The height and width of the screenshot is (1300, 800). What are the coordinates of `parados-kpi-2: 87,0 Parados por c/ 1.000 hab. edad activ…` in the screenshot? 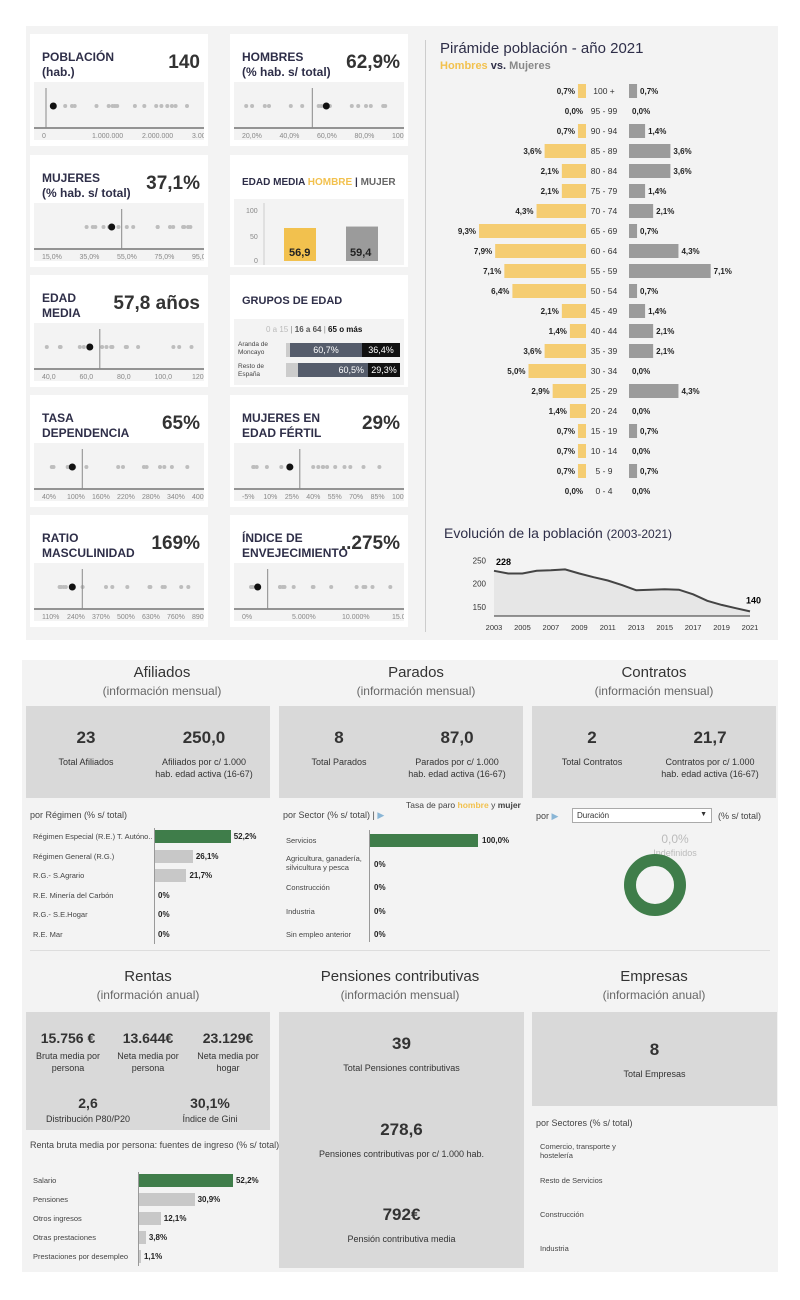 It's located at (457, 754).